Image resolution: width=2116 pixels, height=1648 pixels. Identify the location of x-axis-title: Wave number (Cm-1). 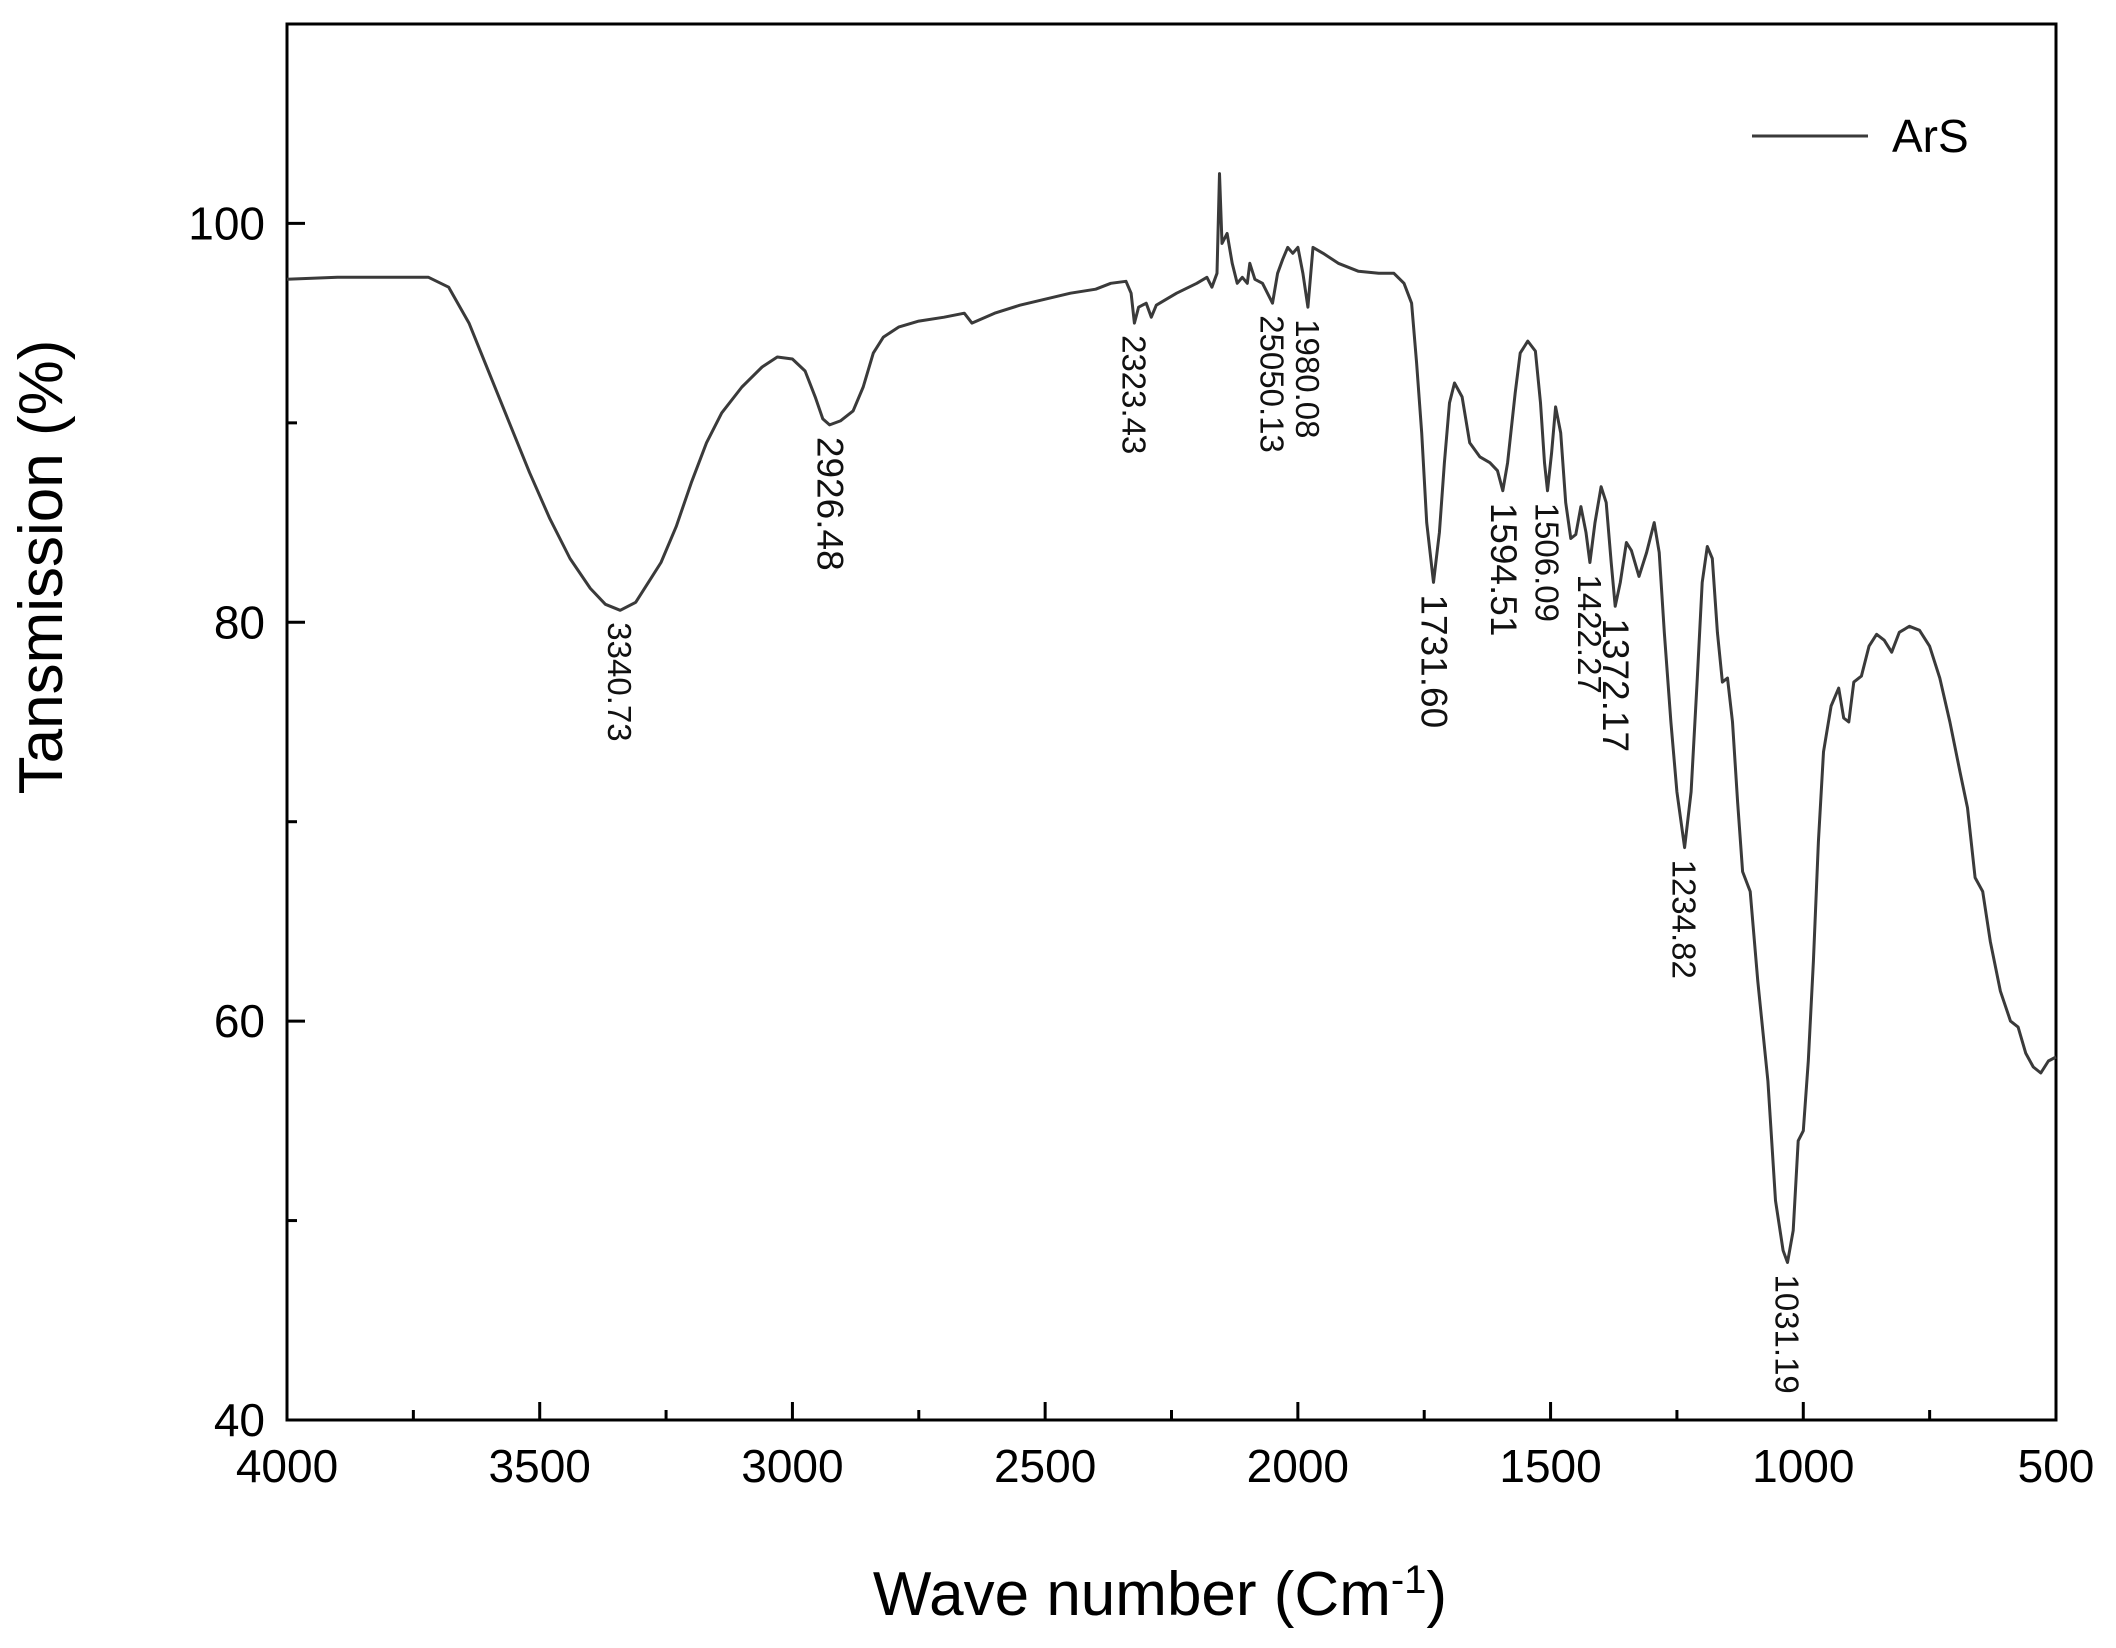
(1160, 1593).